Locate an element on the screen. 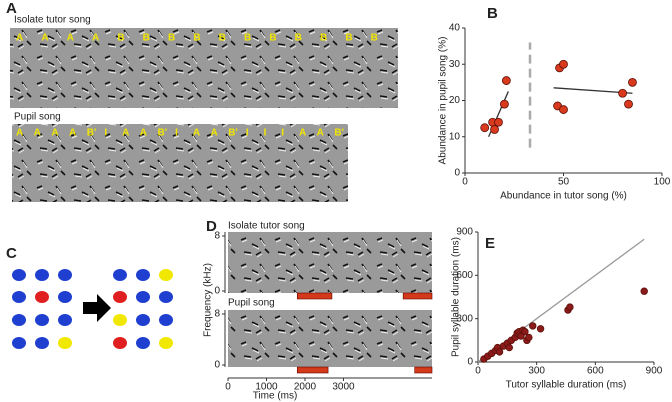 The image size is (672, 402). y-tick-label: 900 is located at coordinates (464, 232).